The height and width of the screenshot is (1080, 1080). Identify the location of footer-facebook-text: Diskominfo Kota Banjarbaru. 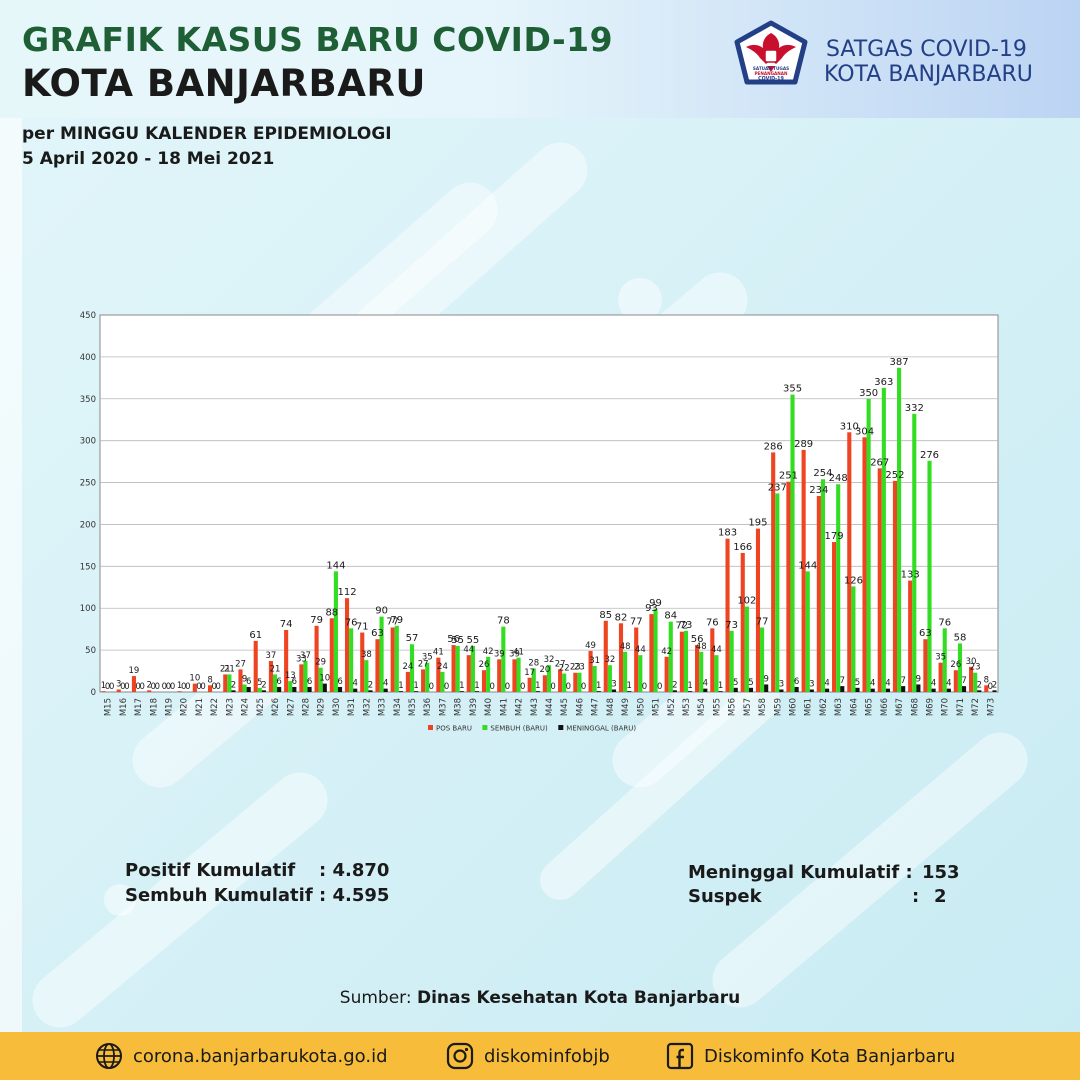
(830, 1056).